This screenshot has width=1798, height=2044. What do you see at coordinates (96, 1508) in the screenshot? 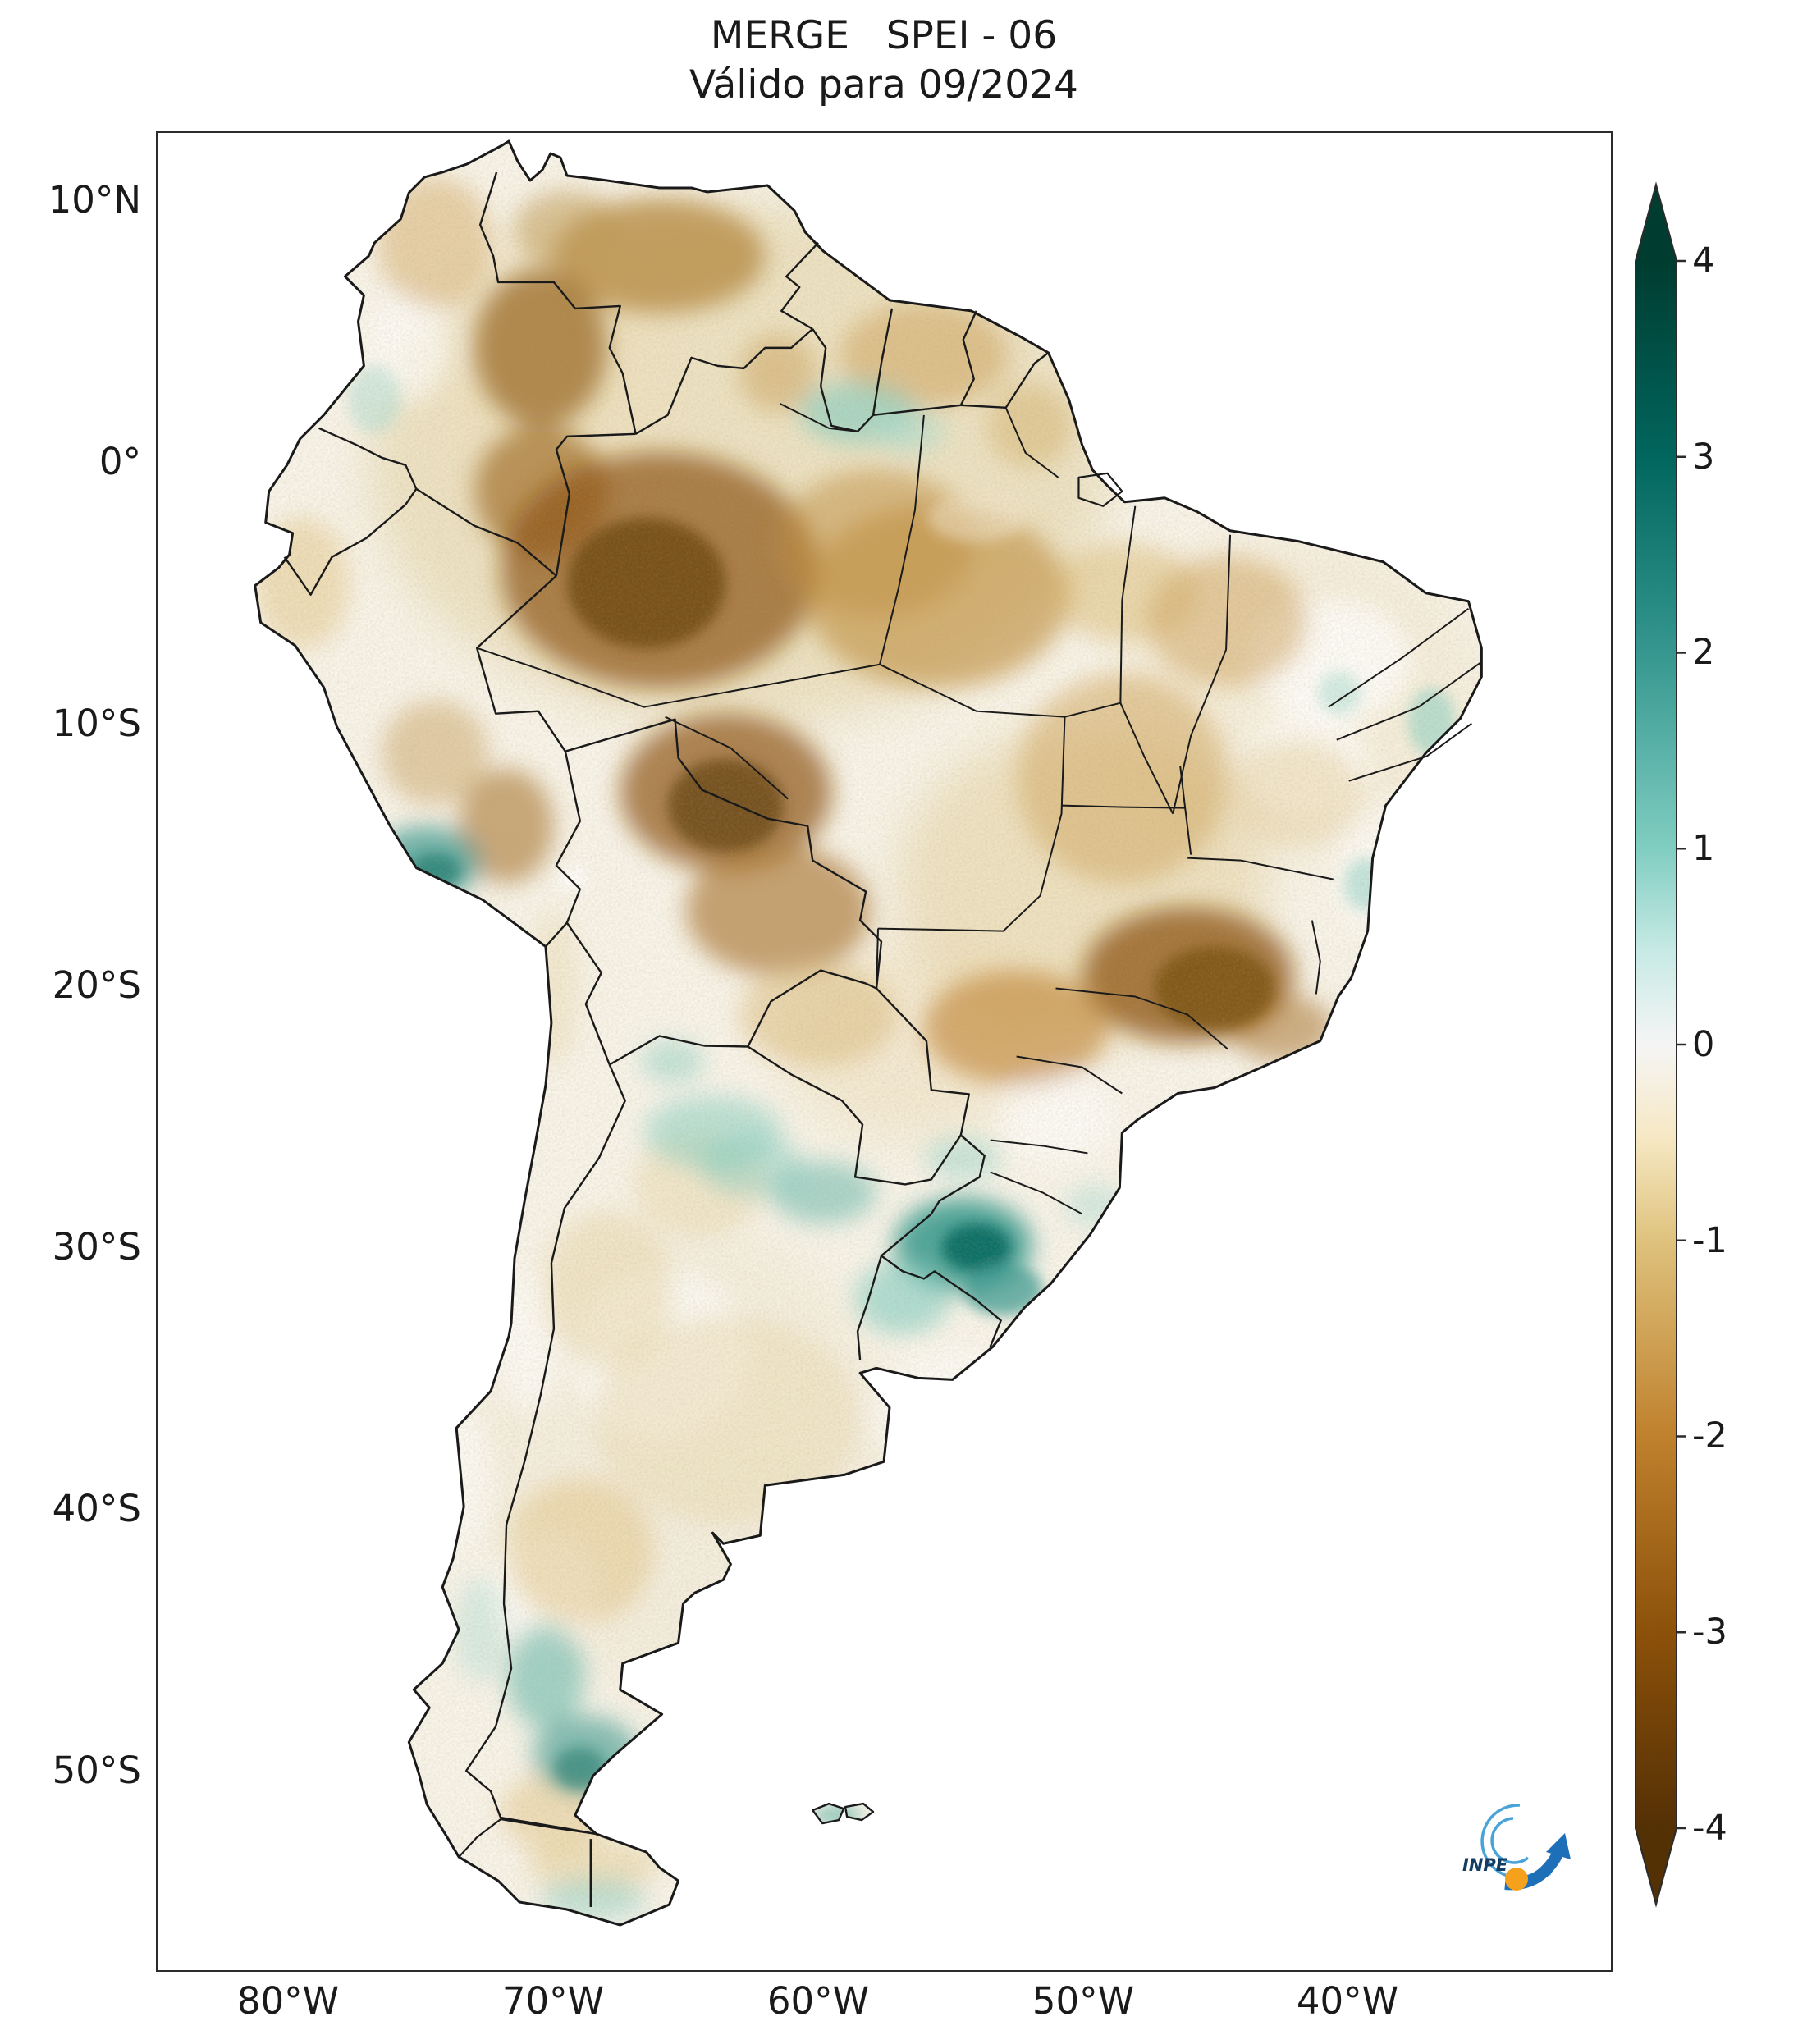
I see `lat-tick-40s: 40°S` at bounding box center [96, 1508].